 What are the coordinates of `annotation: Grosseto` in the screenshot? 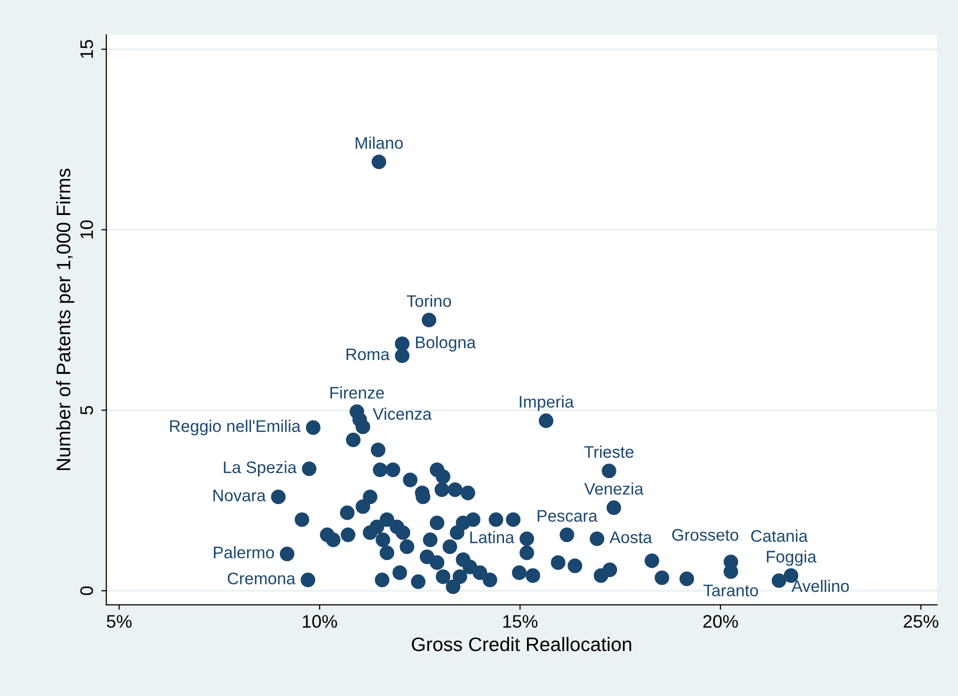 It's located at (705, 535).